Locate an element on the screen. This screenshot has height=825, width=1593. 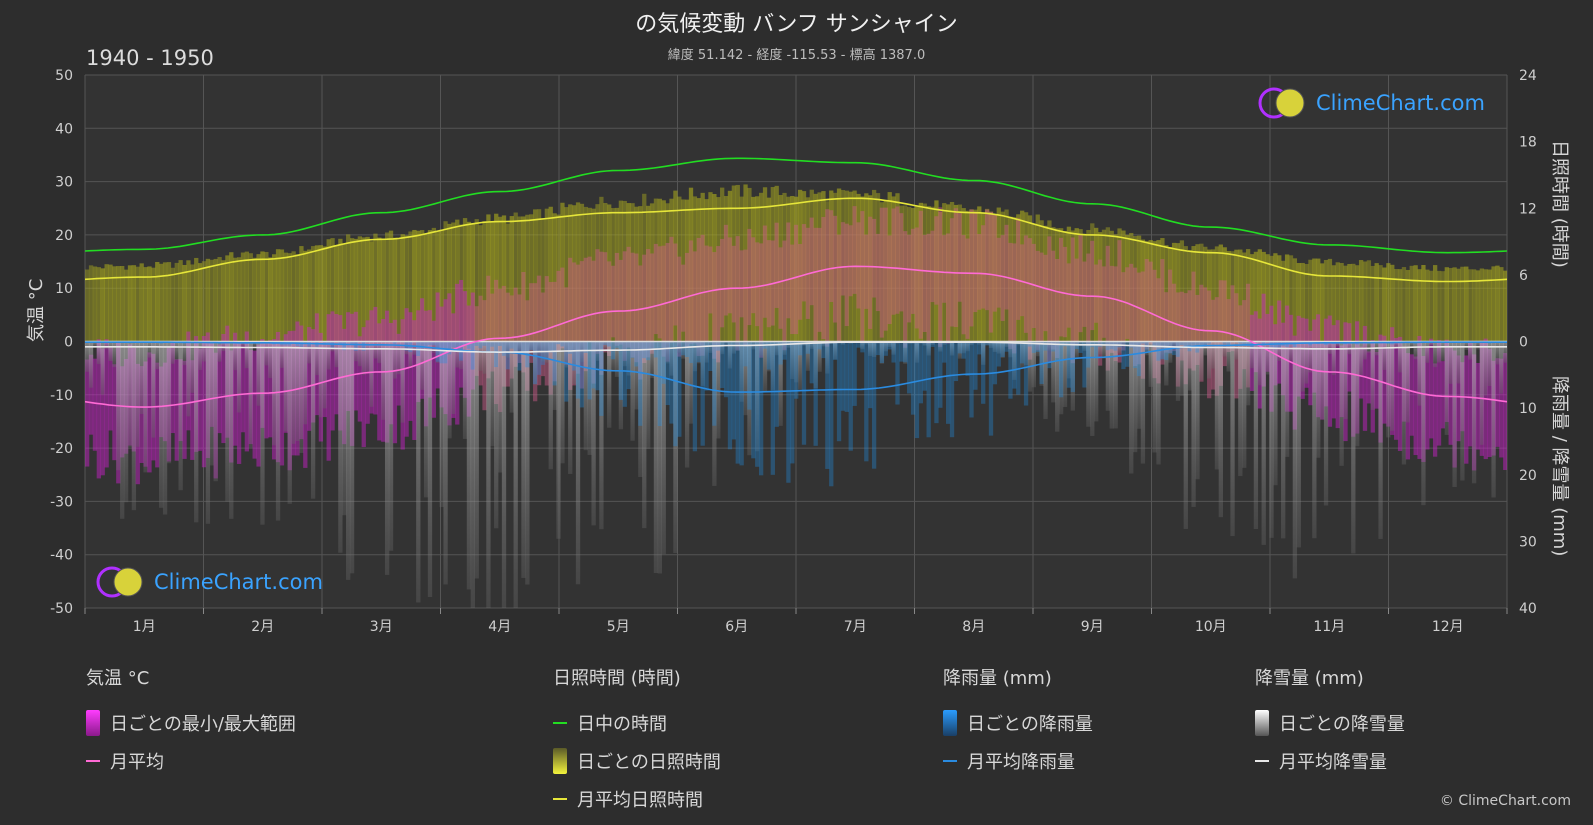
rain-daily-swatch is located at coordinates (950, 723).